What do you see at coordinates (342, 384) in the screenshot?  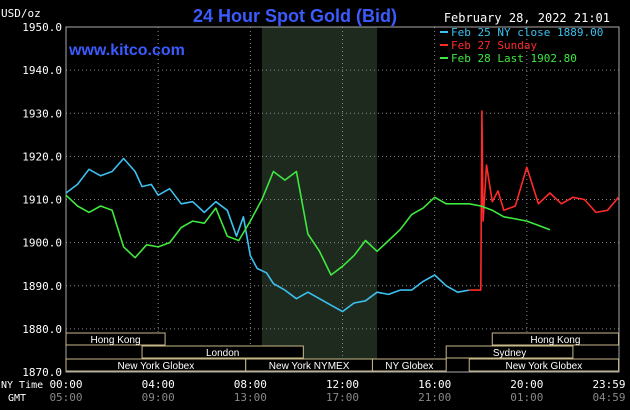 I see `x-tick-label-ny: 12:00` at bounding box center [342, 384].